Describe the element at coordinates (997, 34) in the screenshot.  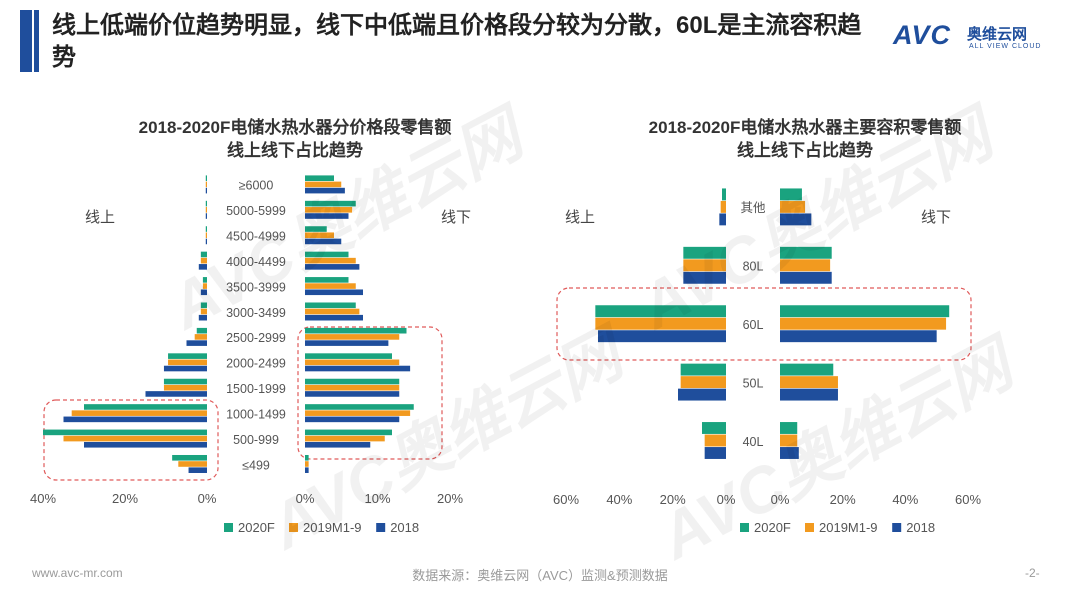
I see `logo-chinese-name: 奥维云网` at that location.